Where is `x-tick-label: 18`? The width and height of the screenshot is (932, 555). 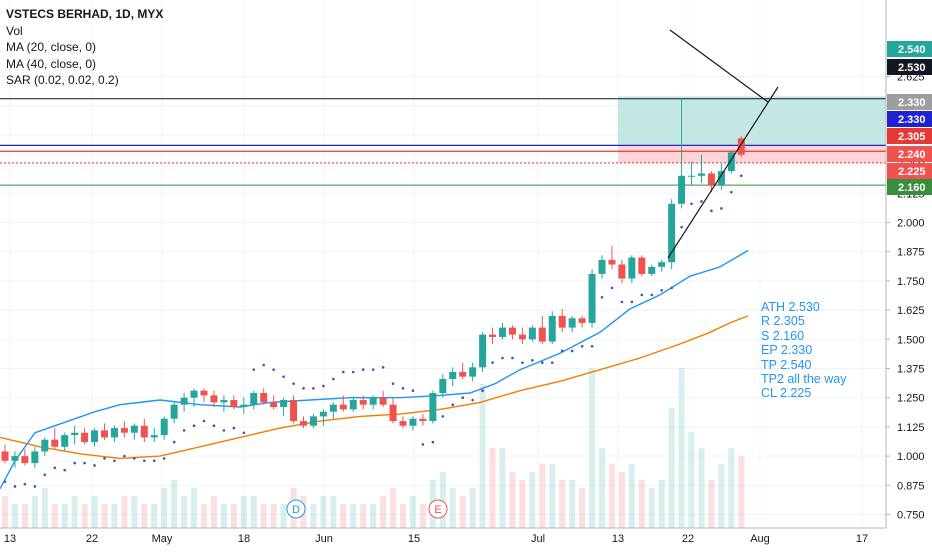 x-tick-label: 18 is located at coordinates (244, 539).